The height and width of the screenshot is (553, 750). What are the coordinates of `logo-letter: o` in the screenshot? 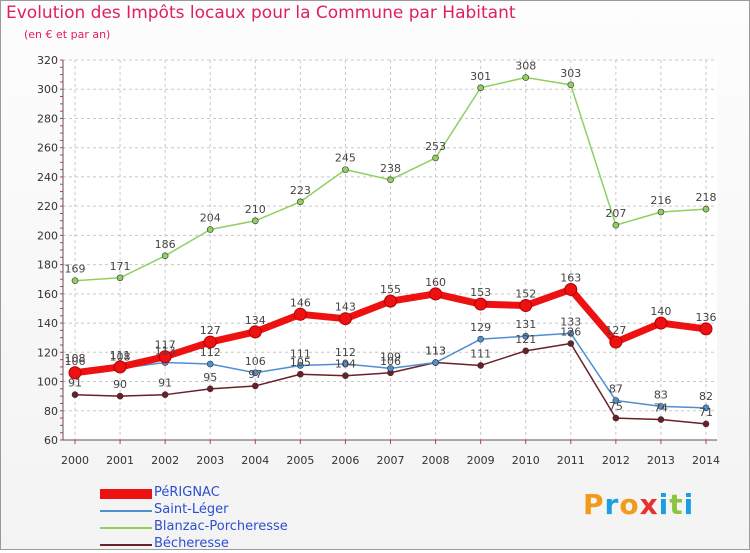 It's located at (629, 504).